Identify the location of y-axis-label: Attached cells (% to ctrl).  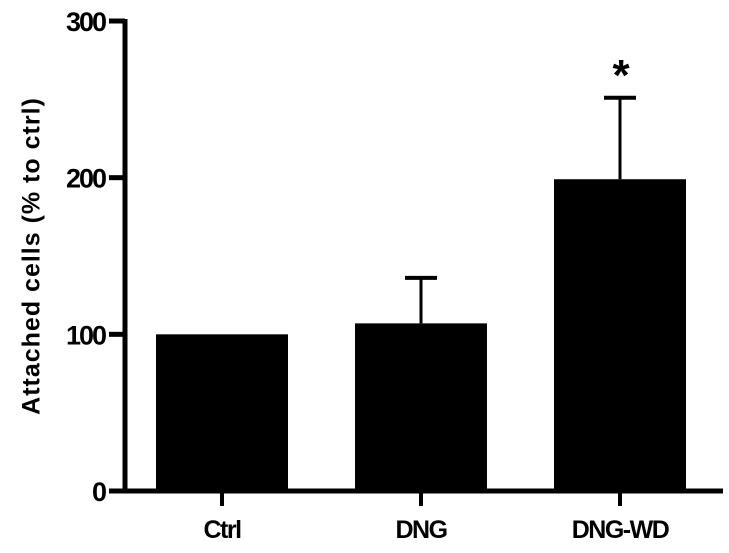
(32, 256).